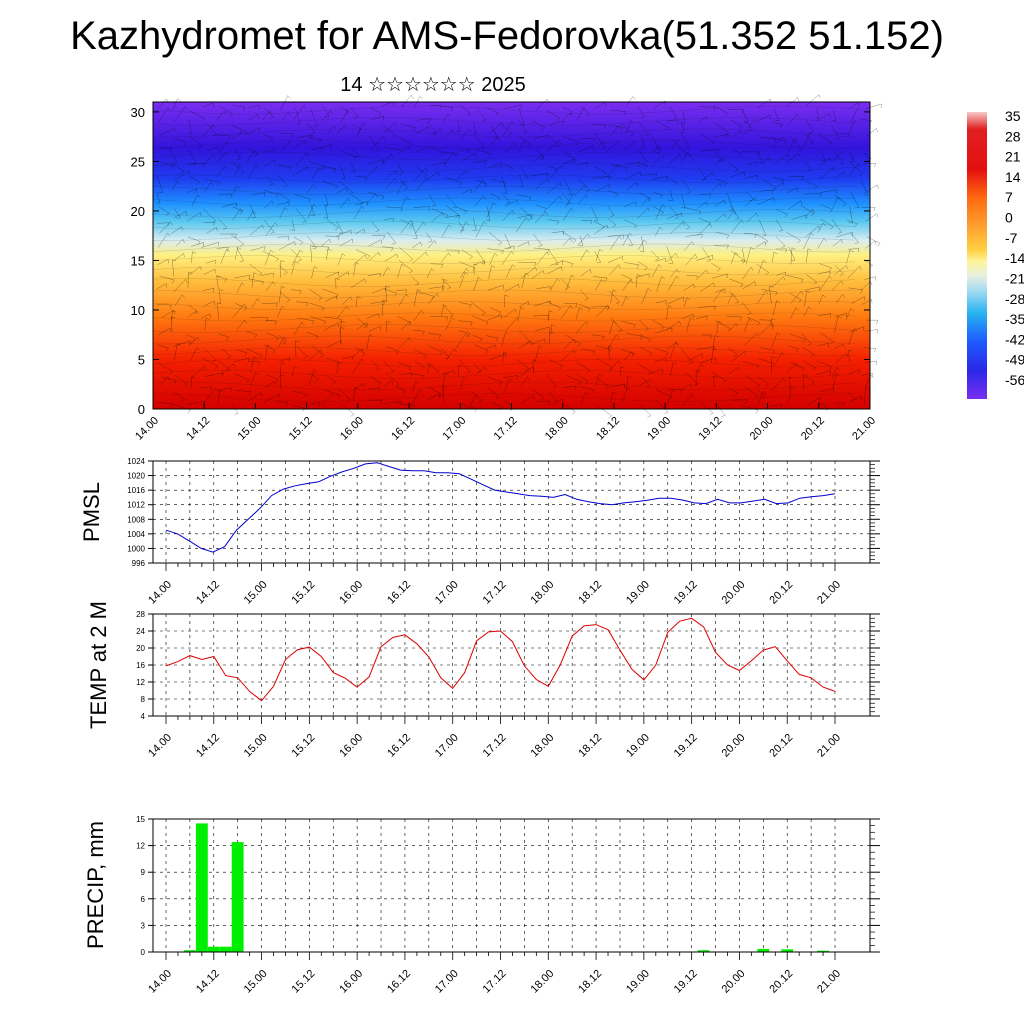  Describe the element at coordinates (143, 872) in the screenshot. I see `y-tick-label: 9` at that location.